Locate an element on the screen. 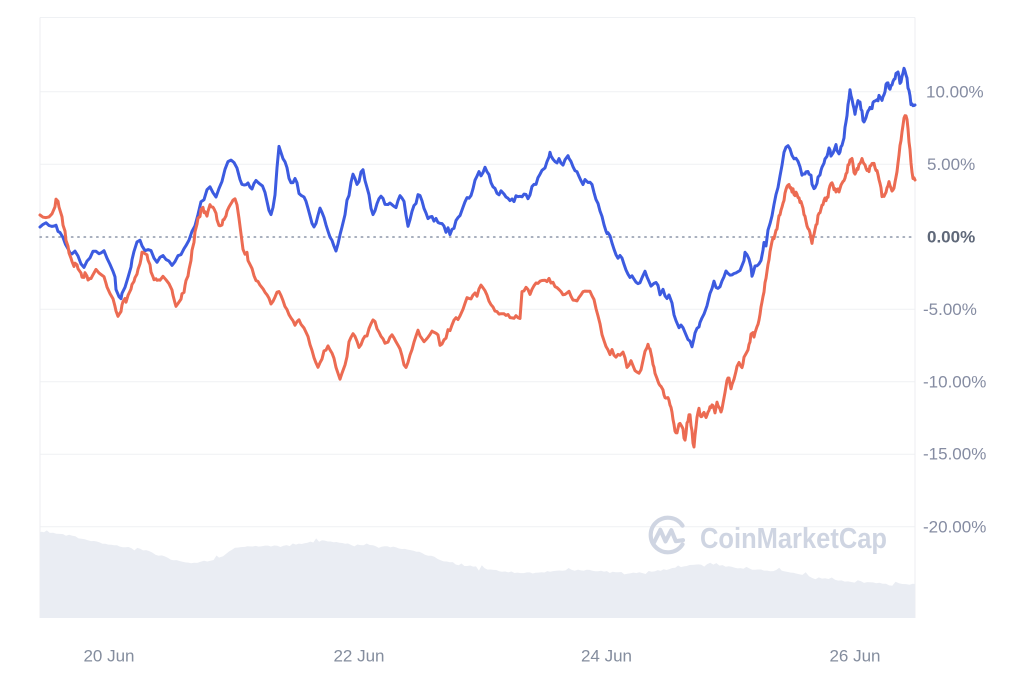 This screenshot has width=1024, height=683. svg-text: 24 Jun is located at coordinates (606, 656).